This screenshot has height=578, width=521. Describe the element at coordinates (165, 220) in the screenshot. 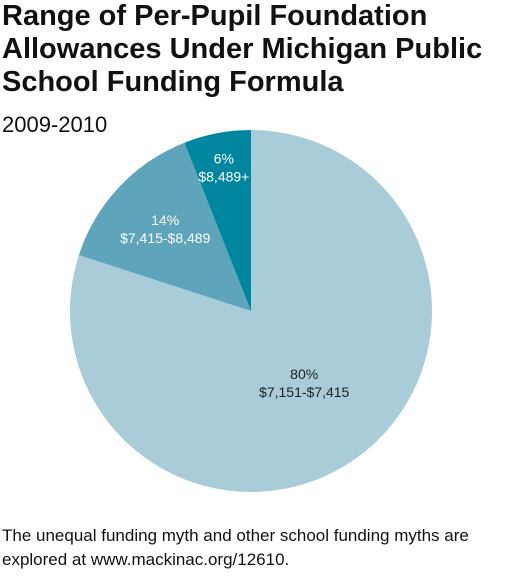

I see `slice-value-label: 14%` at that location.